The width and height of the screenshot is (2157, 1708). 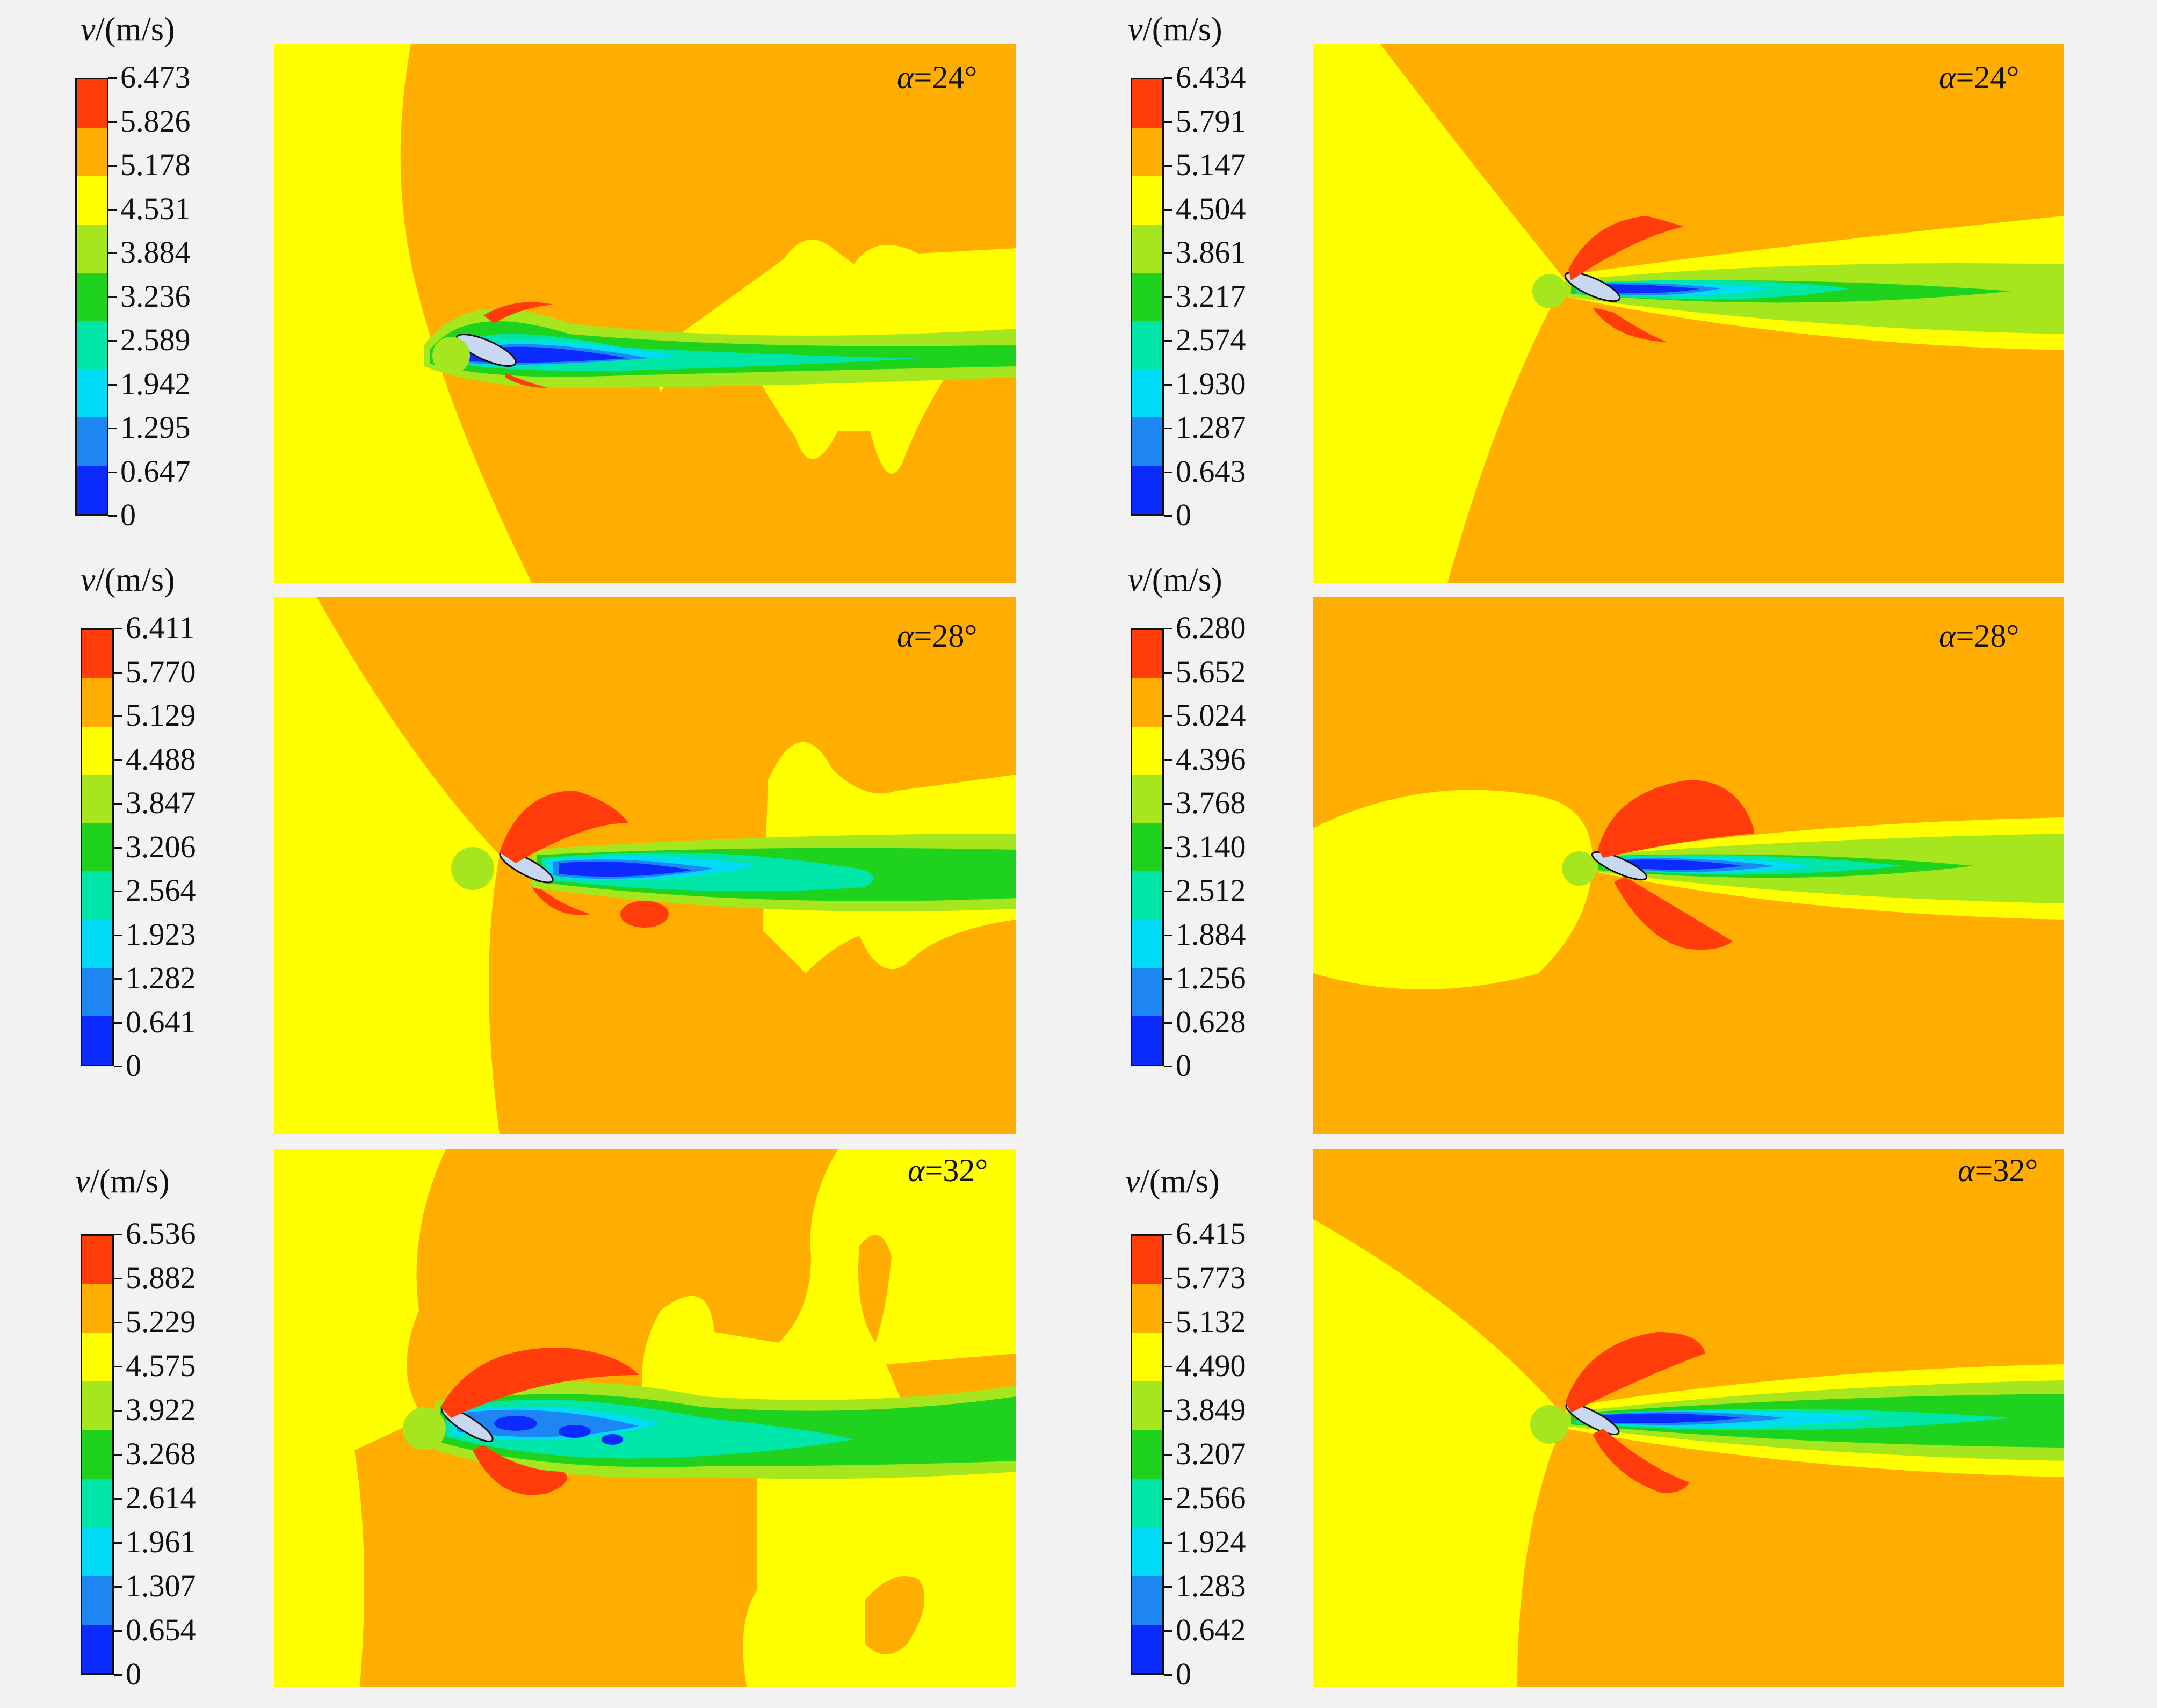 I want to click on colorbar-tick-label: 6.415, so click(x=1211, y=1233).